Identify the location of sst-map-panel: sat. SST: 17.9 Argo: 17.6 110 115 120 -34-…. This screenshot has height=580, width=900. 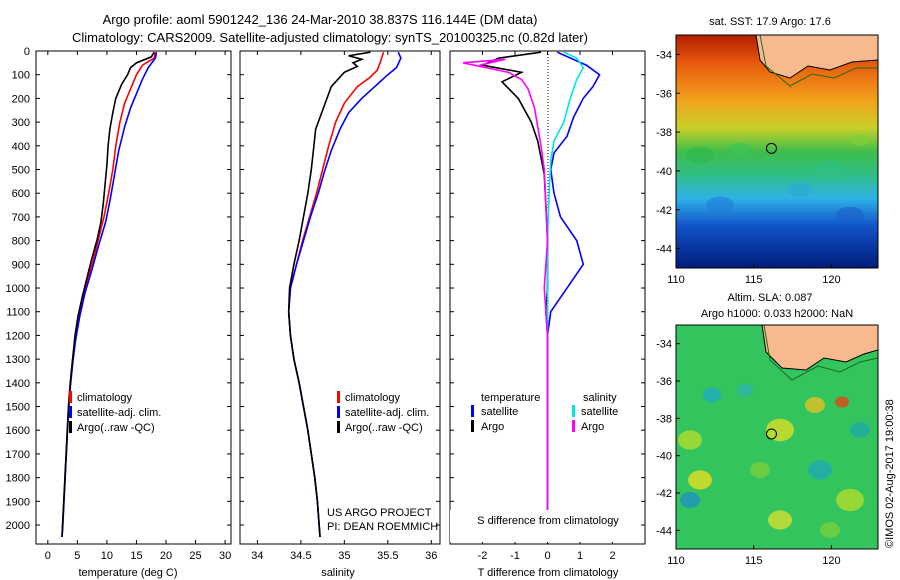
(767, 151).